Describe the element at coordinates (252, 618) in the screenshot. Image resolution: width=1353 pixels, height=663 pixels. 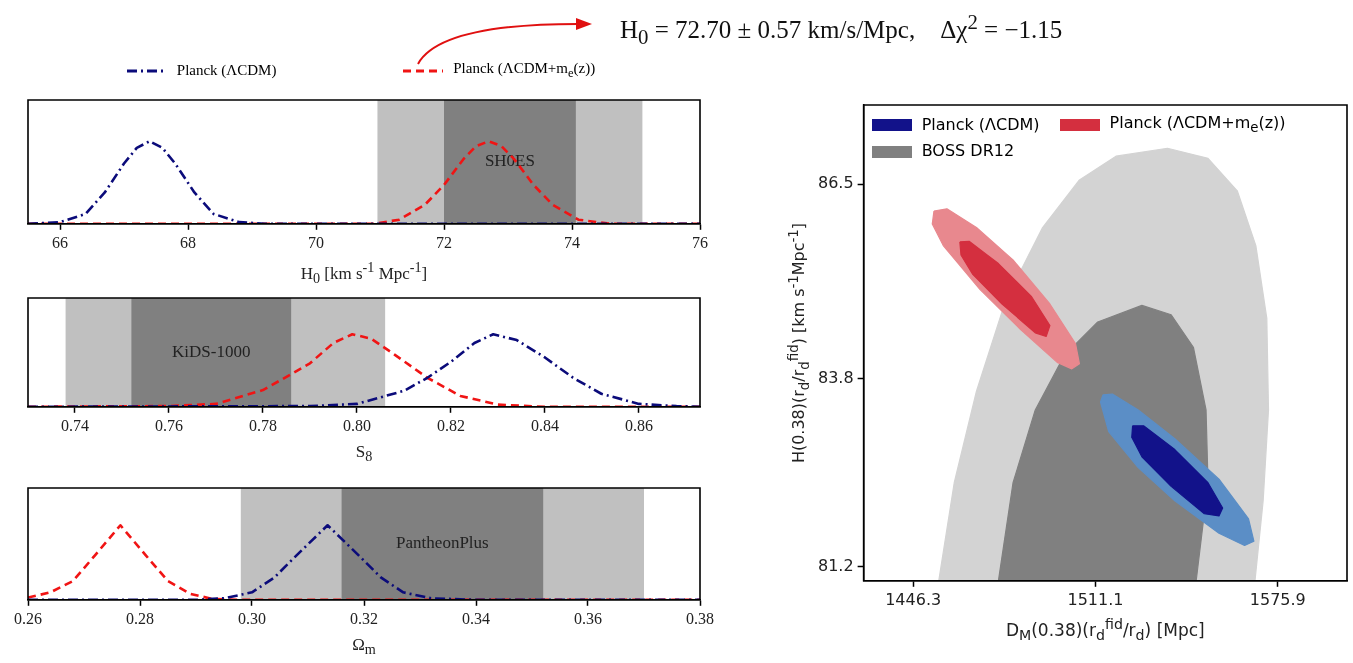
I see `x-tick-label: 0.30` at that location.